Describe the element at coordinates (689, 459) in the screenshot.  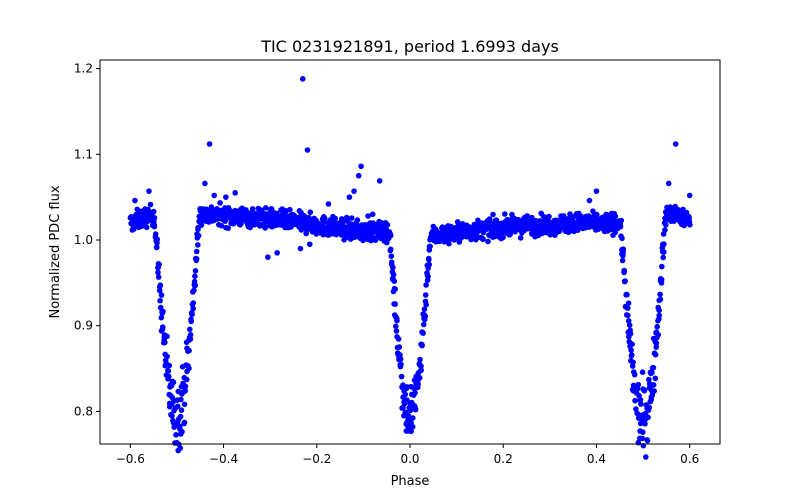
I see `x-tick-label: 0.6` at that location.